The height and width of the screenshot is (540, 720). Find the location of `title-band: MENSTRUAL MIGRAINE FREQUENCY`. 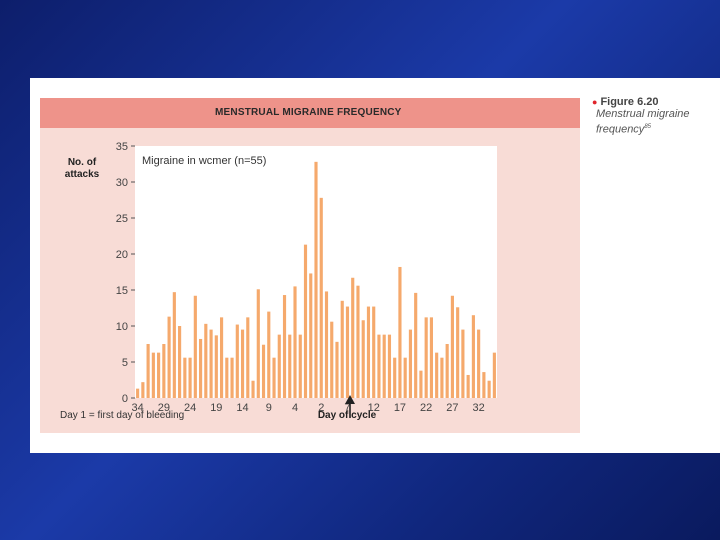

title-band: MENSTRUAL MIGRAINE FREQUENCY is located at coordinates (310, 113).